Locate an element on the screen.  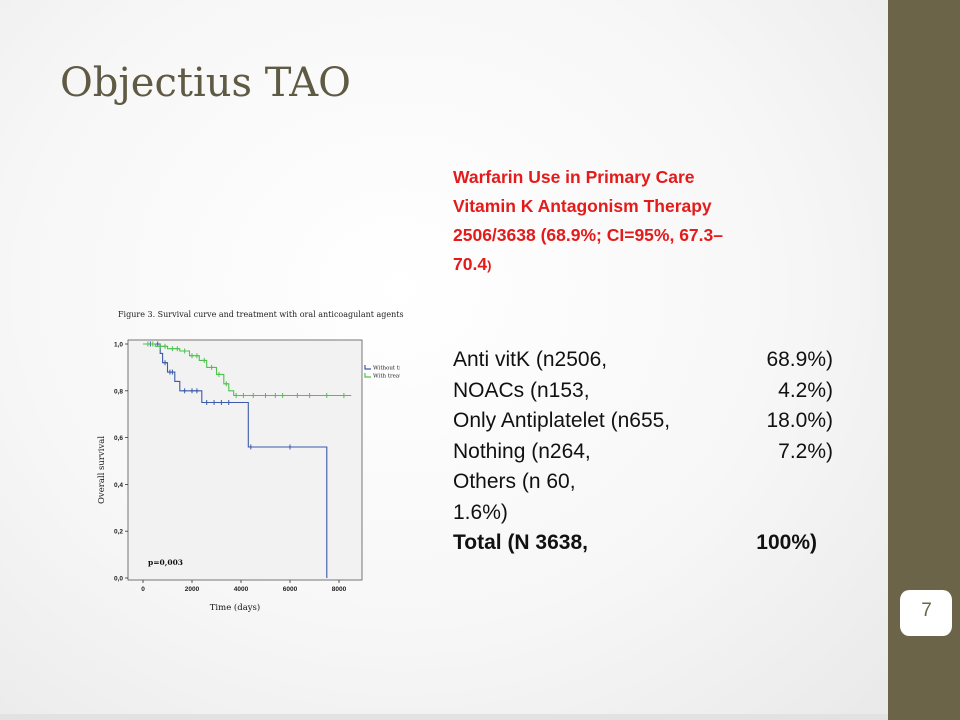
legend-label: With treatment is located at coordinates (386, 377).